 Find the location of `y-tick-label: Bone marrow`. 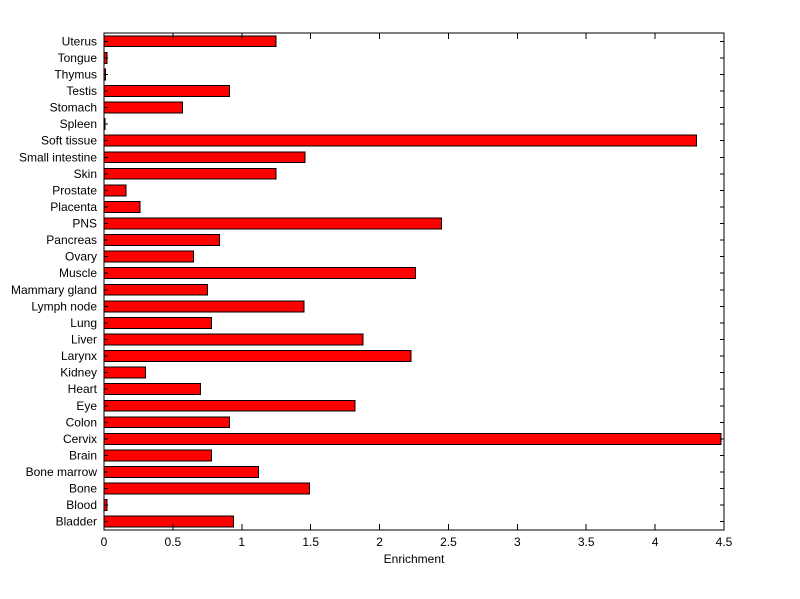

y-tick-label: Bone marrow is located at coordinates (62, 472).